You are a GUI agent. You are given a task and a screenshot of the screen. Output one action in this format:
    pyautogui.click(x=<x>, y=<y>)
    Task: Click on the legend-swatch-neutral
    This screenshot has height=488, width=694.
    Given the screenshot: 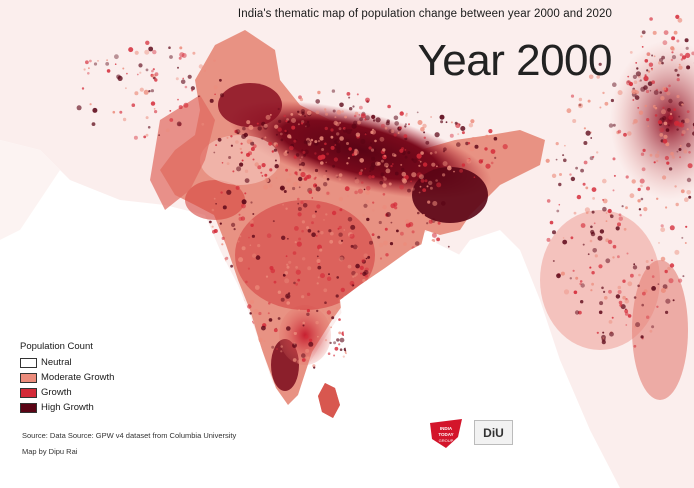 What is the action you would take?
    pyautogui.click(x=28, y=362)
    